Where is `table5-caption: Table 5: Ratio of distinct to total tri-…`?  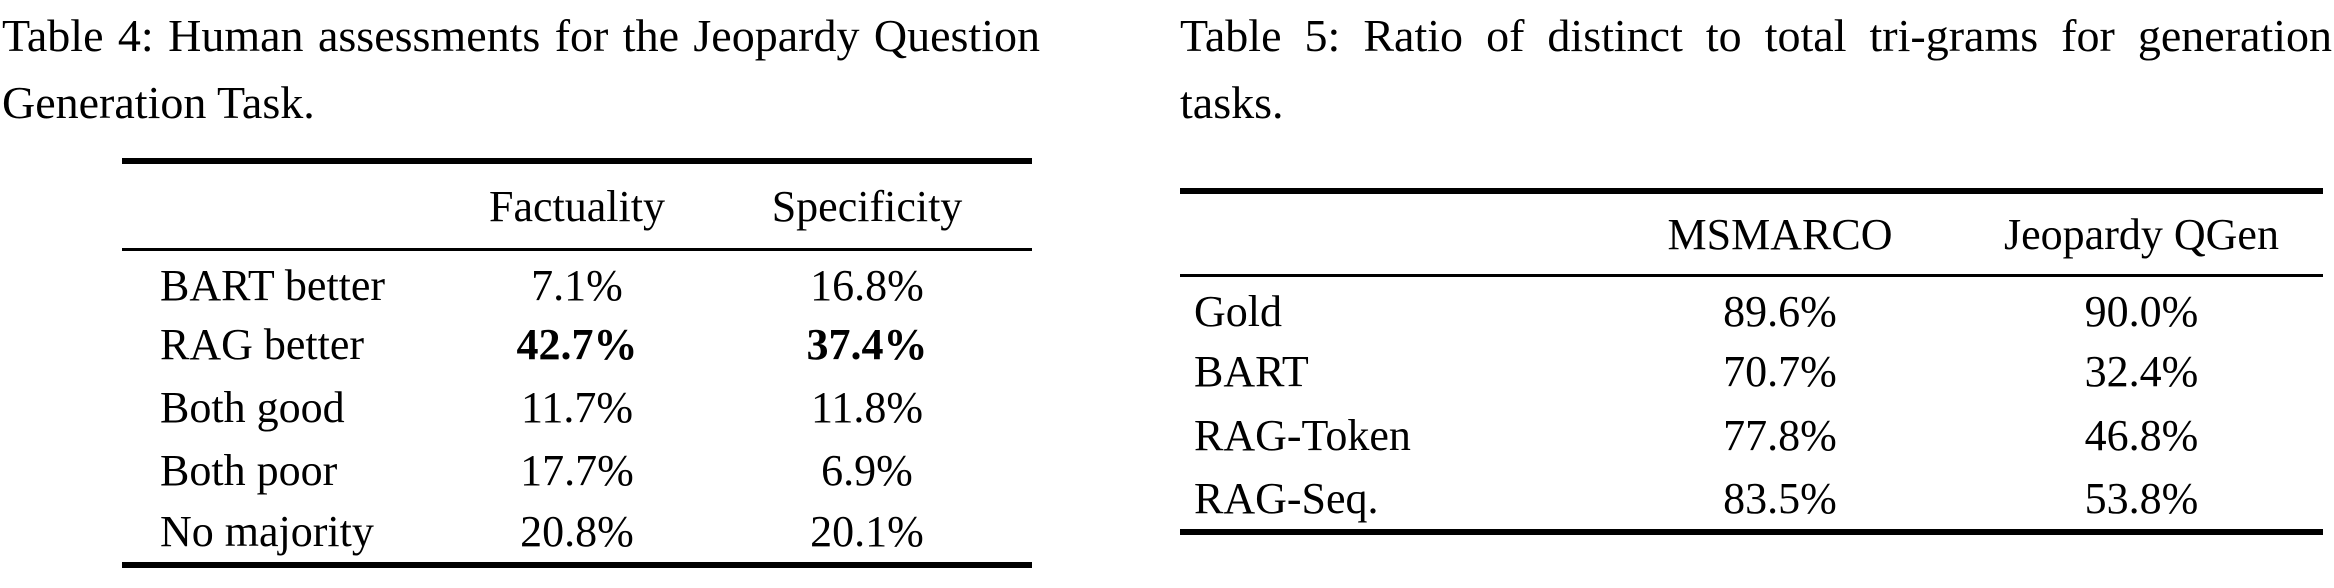 table5-caption: Table 5: Ratio of distinct to total tri-… is located at coordinates (1756, 69).